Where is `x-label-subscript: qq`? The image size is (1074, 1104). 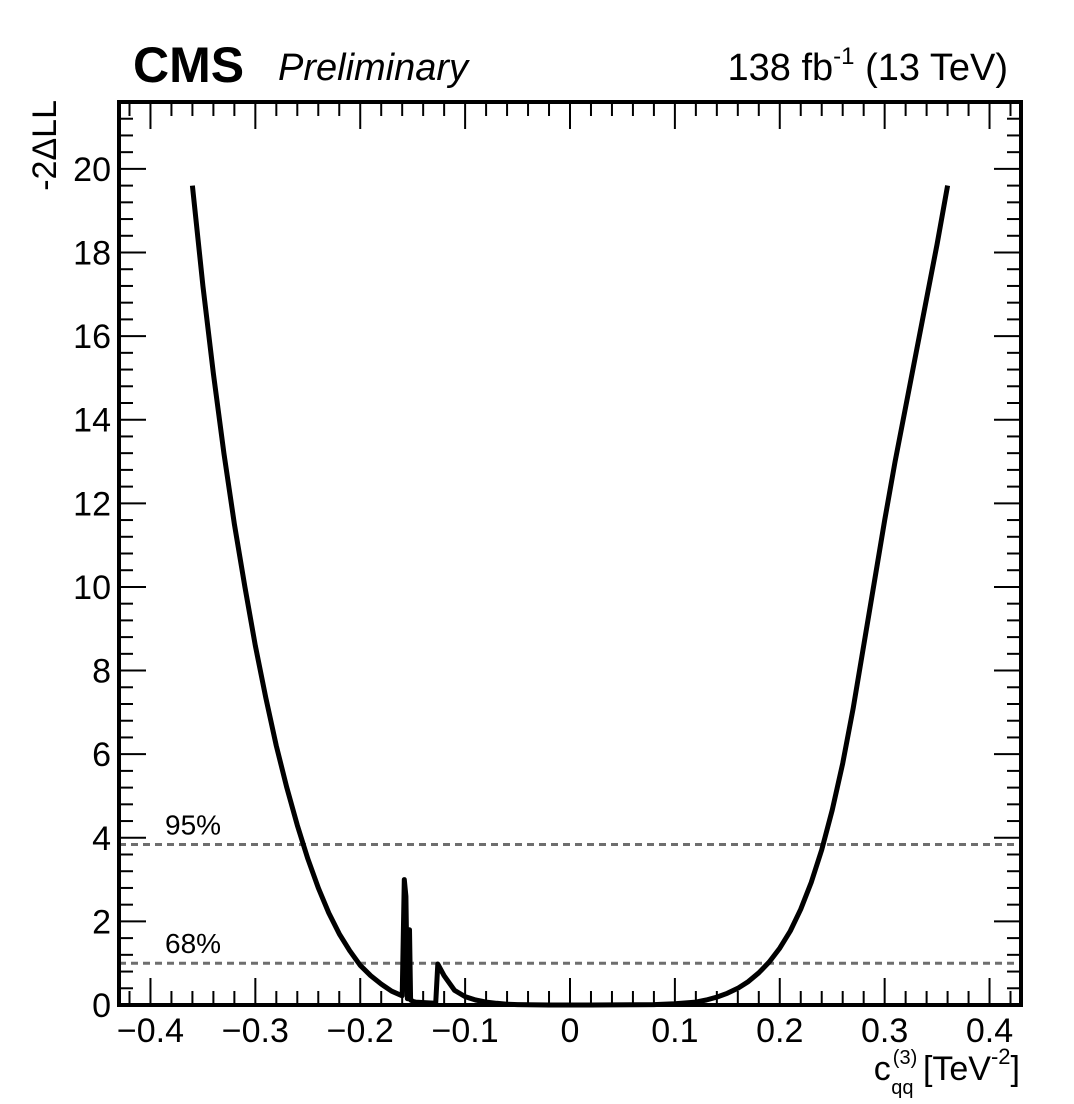
x-label-subscript: qq is located at coordinates (902, 1088).